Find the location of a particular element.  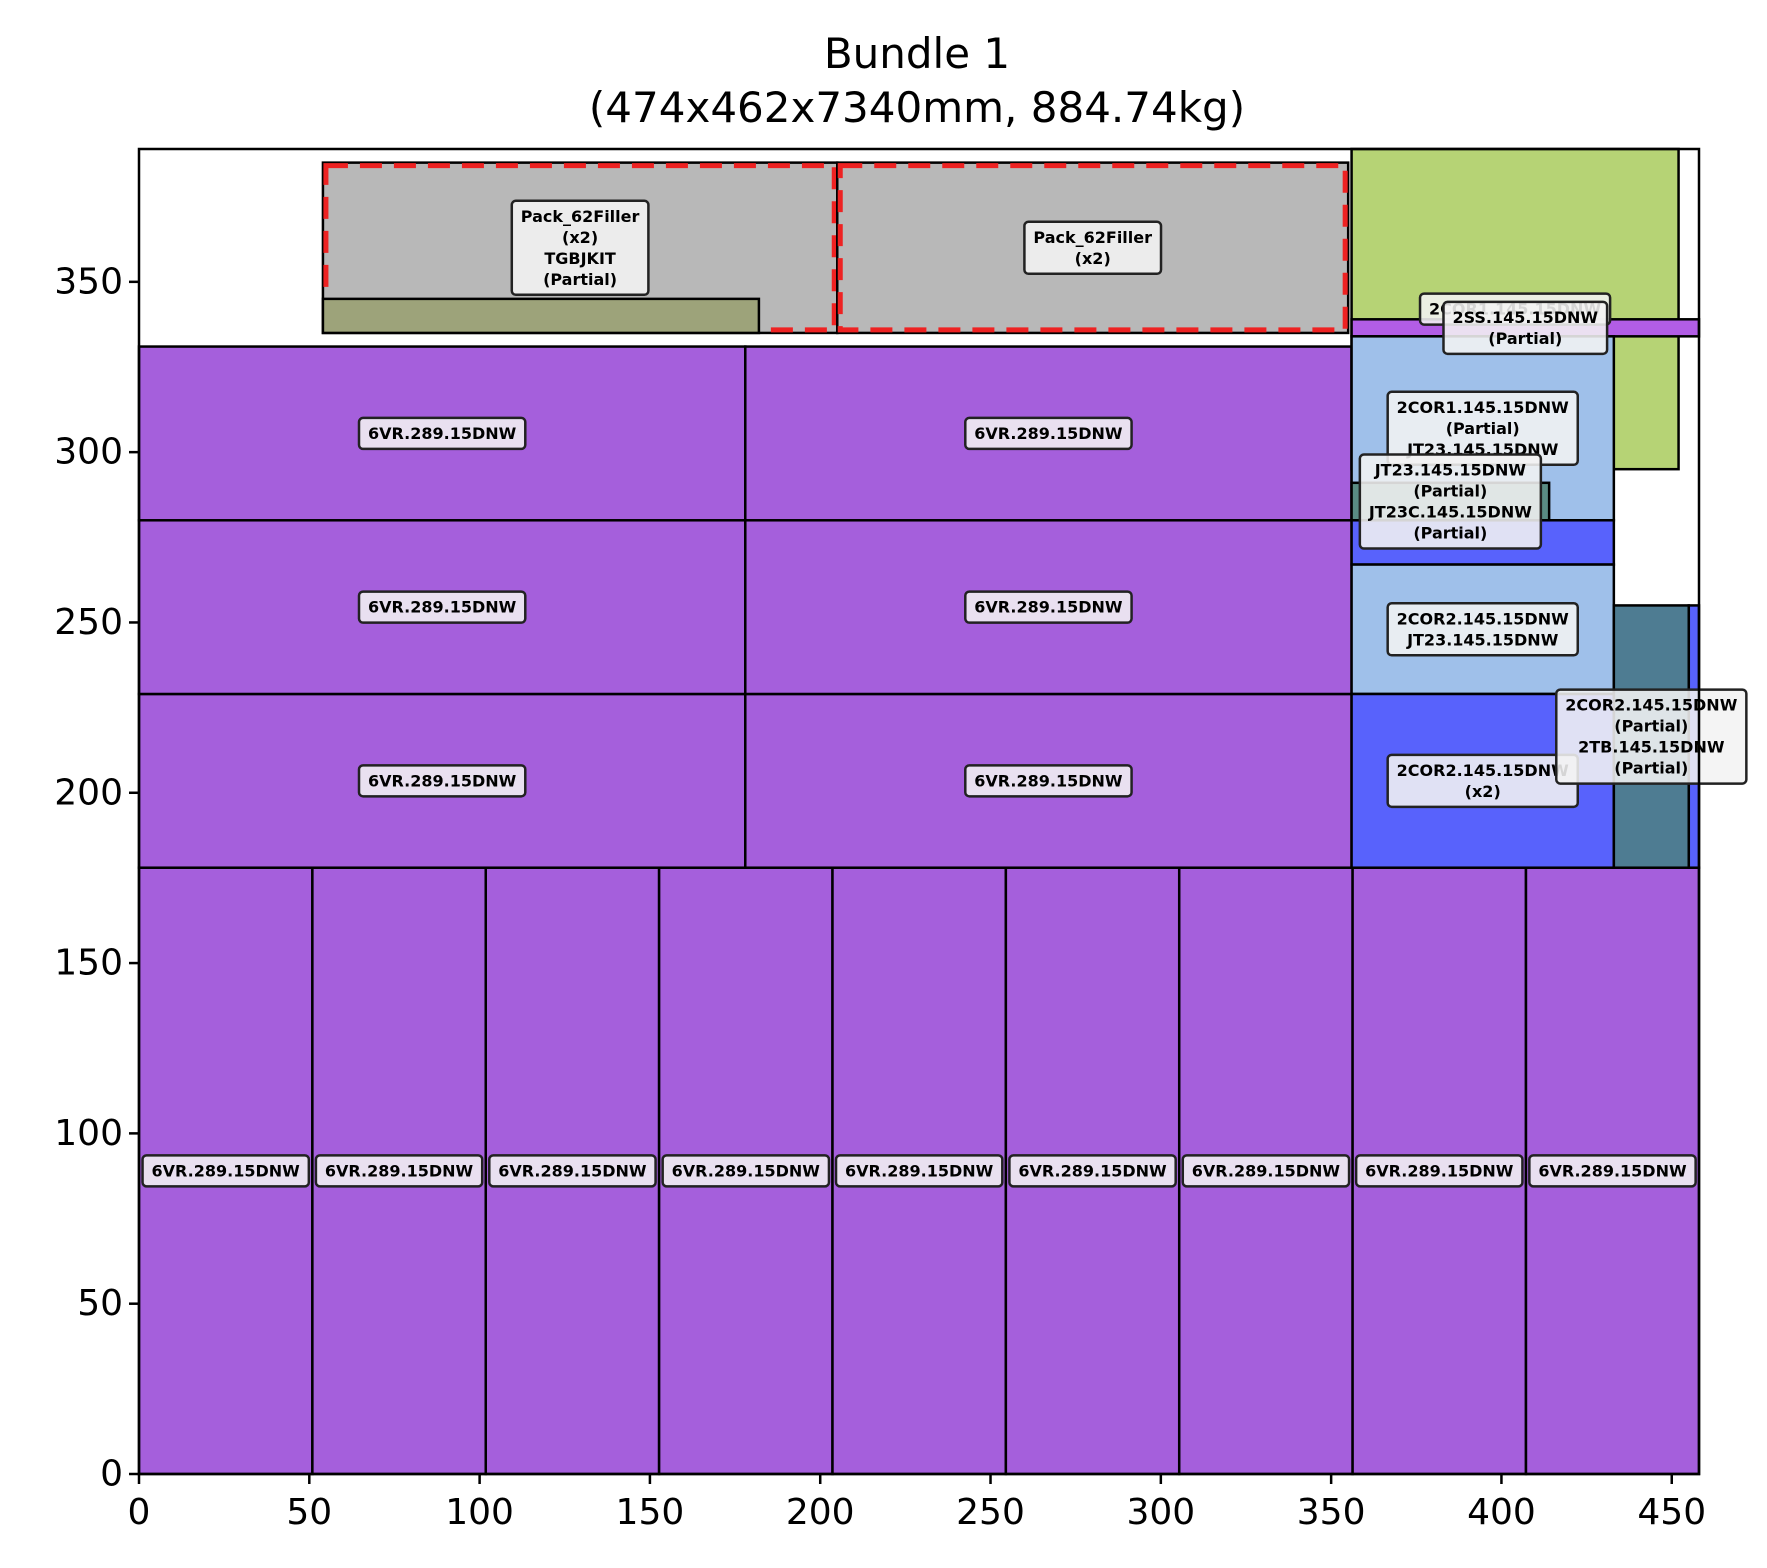

filler-outline is located at coordinates (1092, 248).